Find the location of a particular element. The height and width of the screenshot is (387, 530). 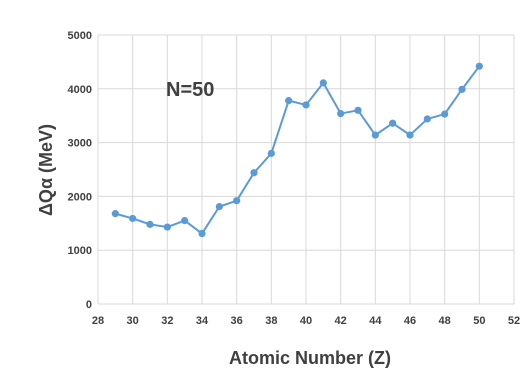

y-tick-label: 5000 is located at coordinates (80, 36).